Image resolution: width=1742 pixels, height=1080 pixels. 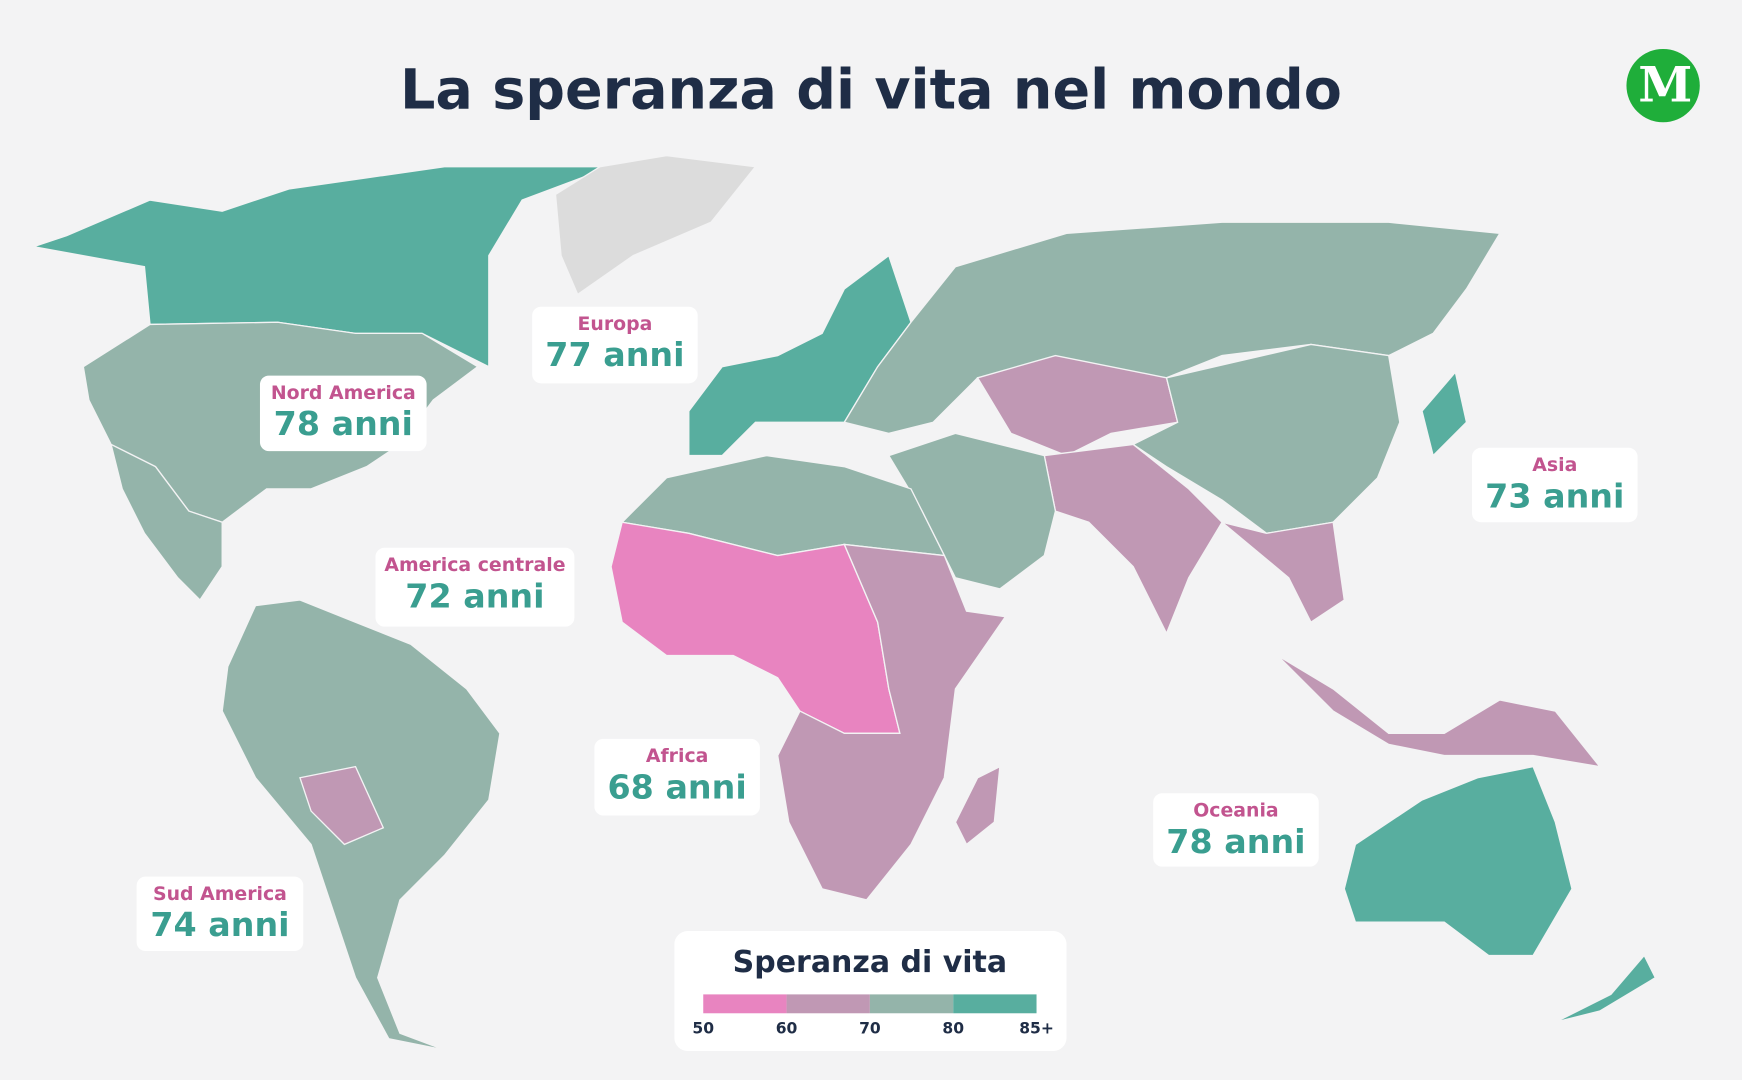 What do you see at coordinates (953, 1028) in the screenshot?
I see `legend-tick: 80` at bounding box center [953, 1028].